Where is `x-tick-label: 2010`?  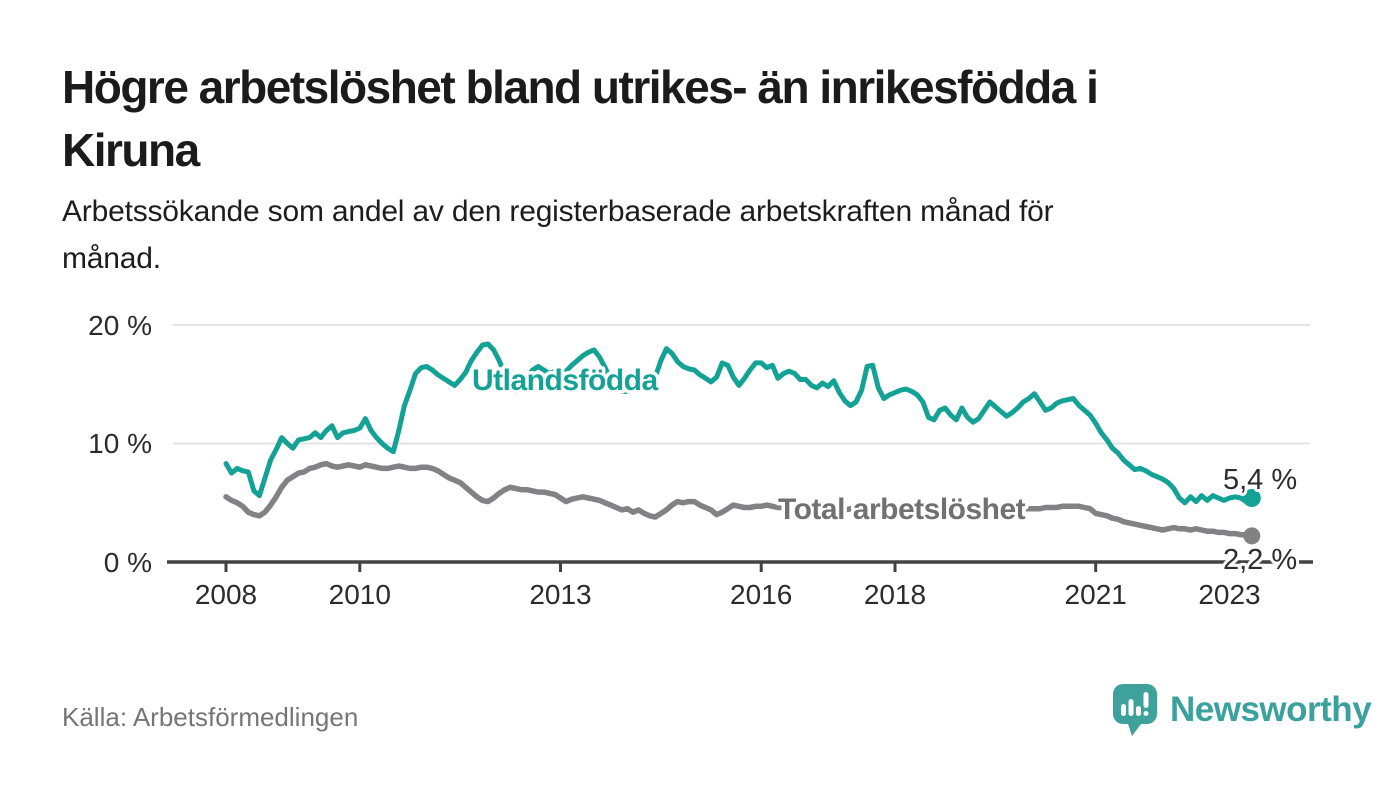
x-tick-label: 2010 is located at coordinates (360, 594).